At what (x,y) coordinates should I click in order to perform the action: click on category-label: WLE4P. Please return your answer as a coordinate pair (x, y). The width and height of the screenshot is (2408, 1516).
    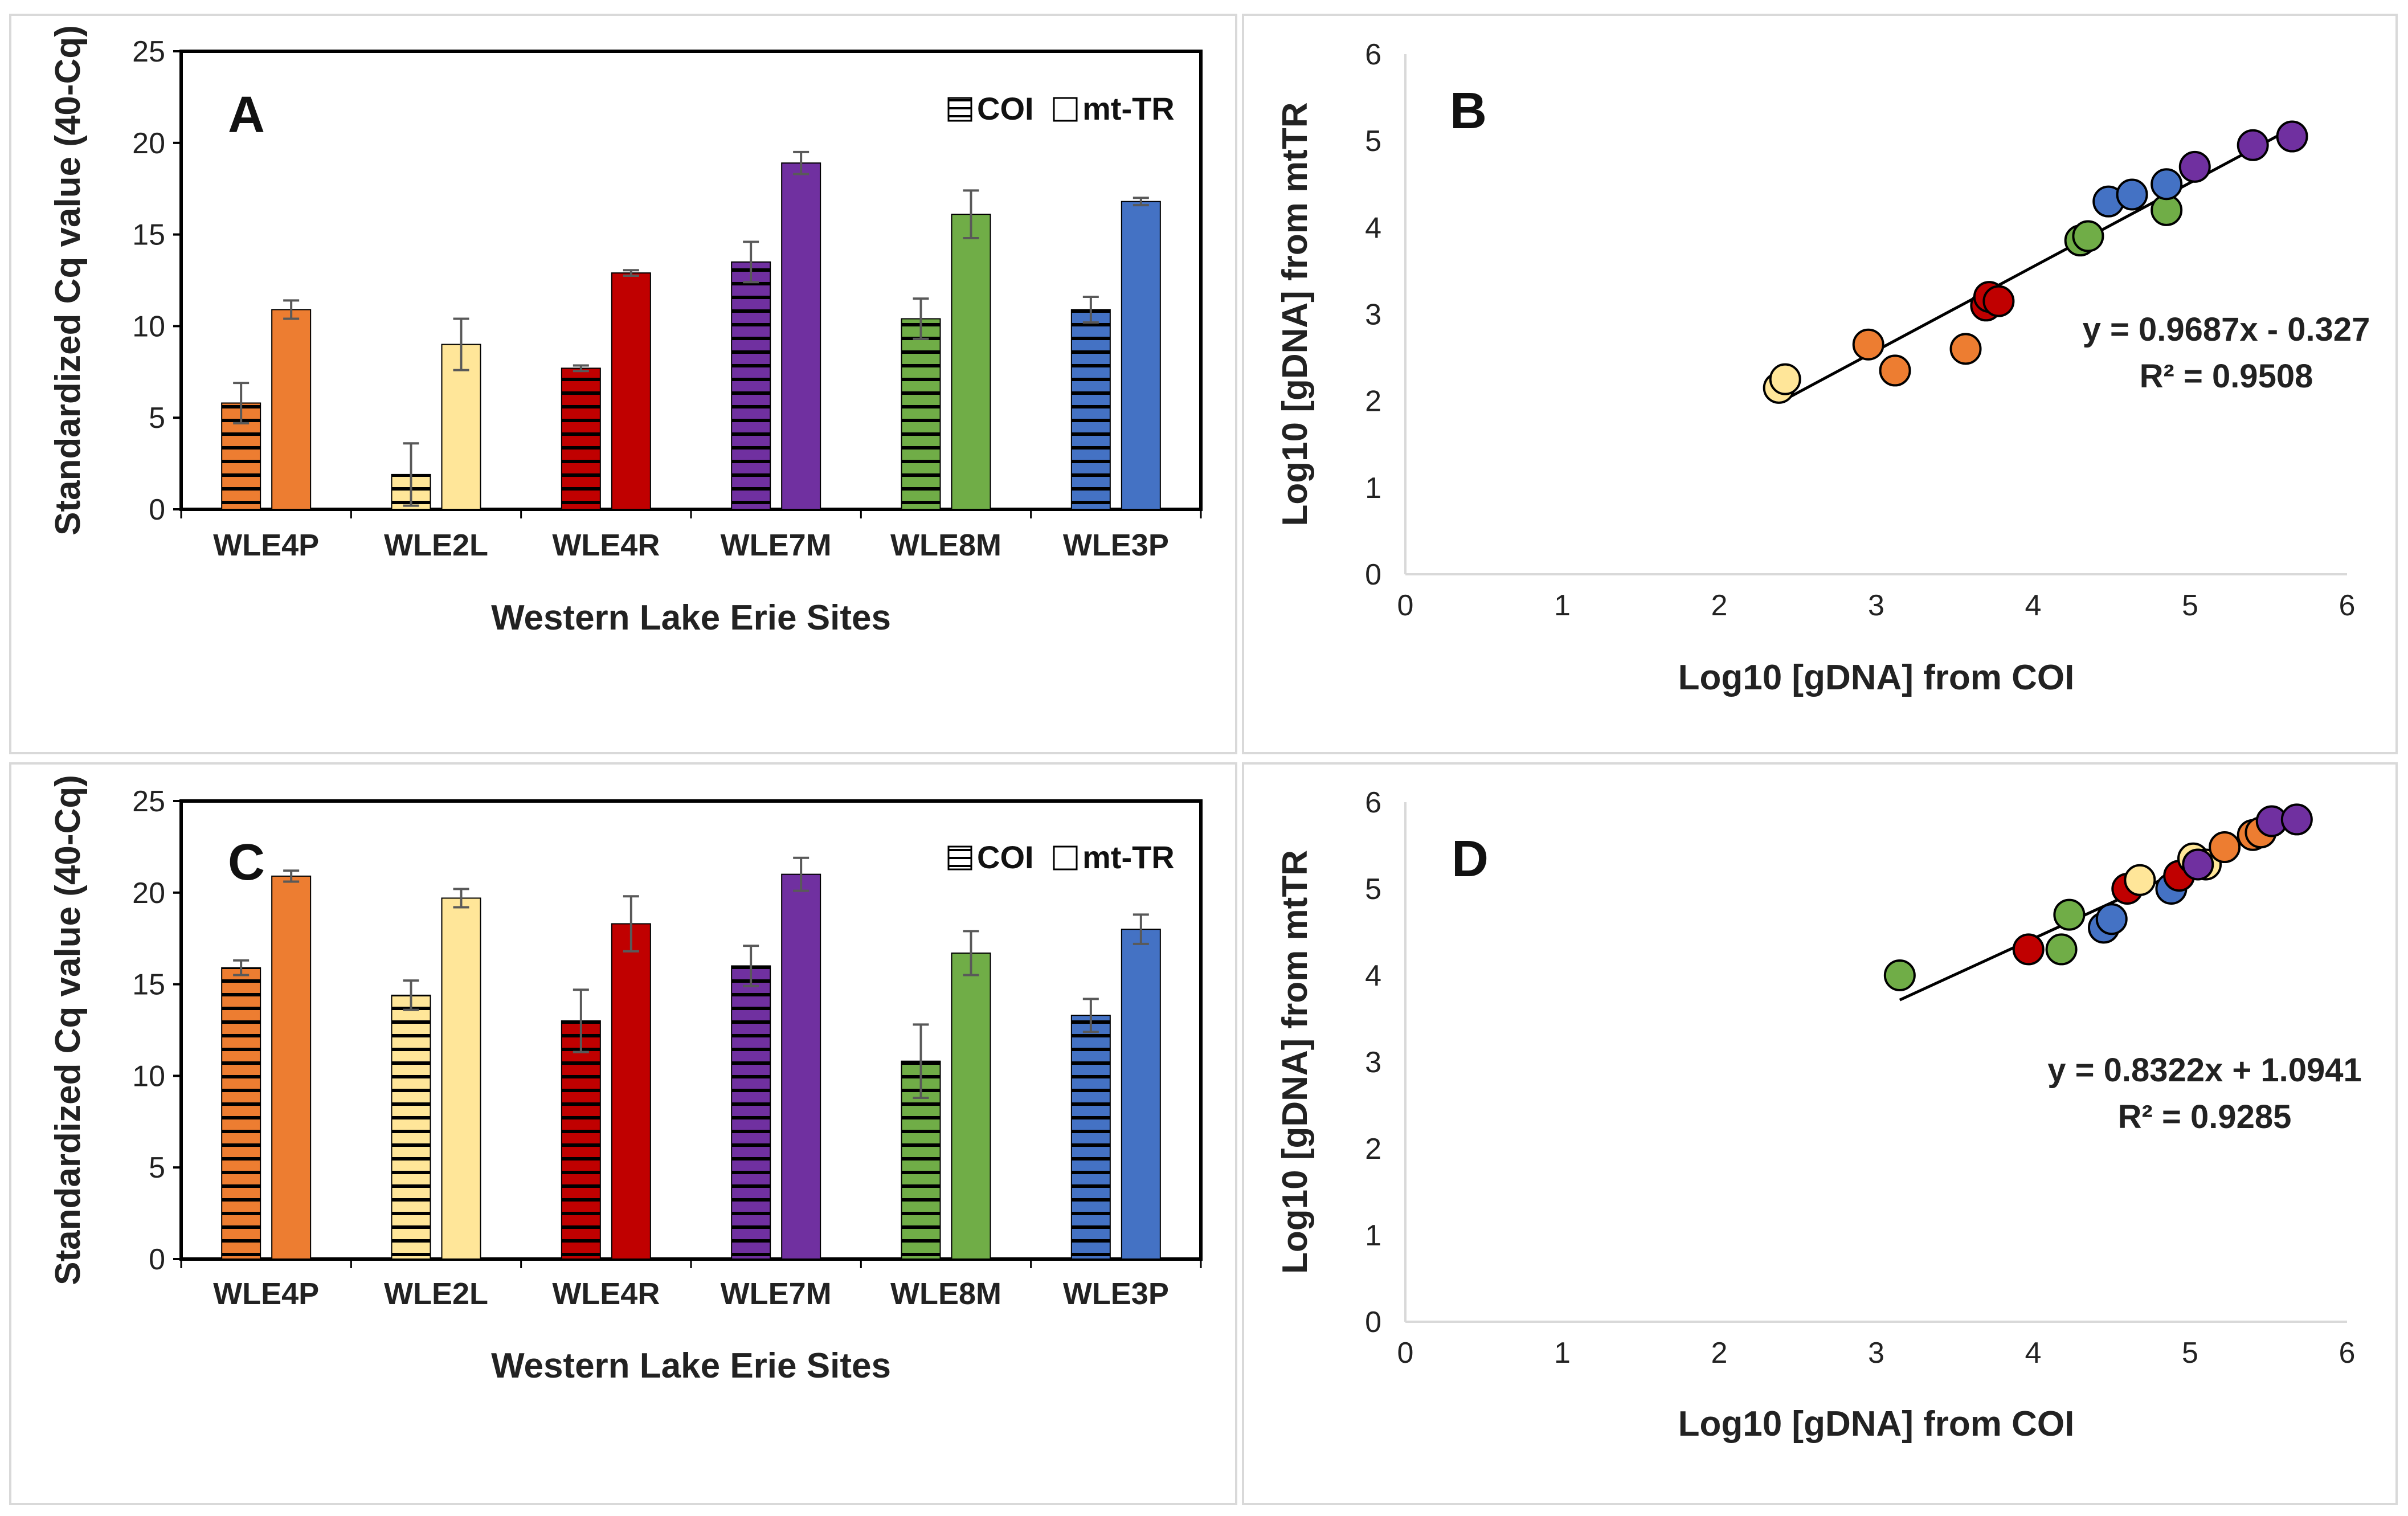
    Looking at the image, I should click on (266, 545).